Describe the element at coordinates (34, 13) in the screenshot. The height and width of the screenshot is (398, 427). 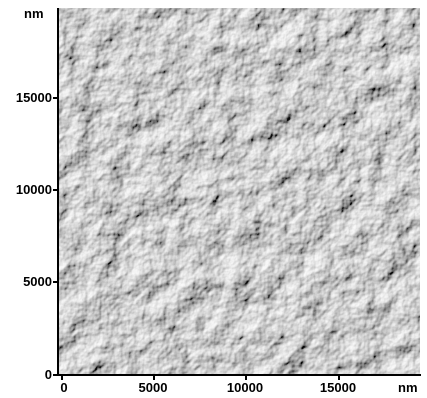
I see `y-axis-unit: nm` at that location.